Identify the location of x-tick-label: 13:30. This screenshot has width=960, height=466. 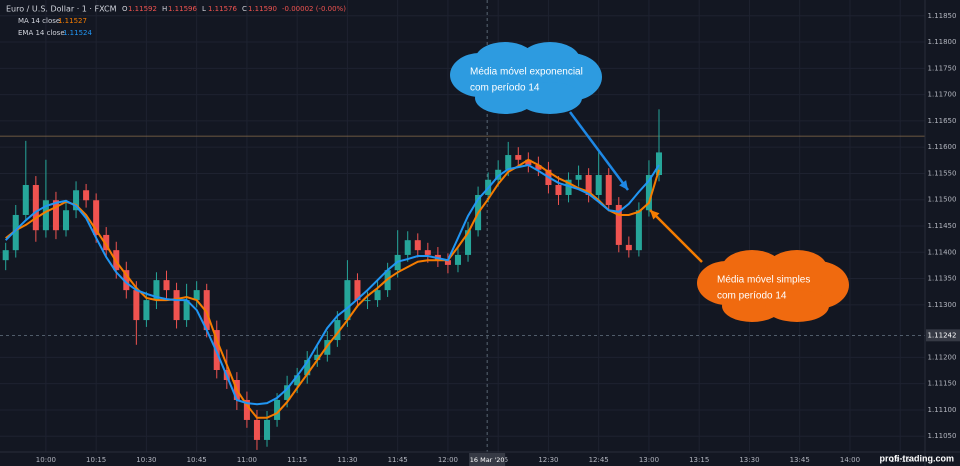
(749, 460).